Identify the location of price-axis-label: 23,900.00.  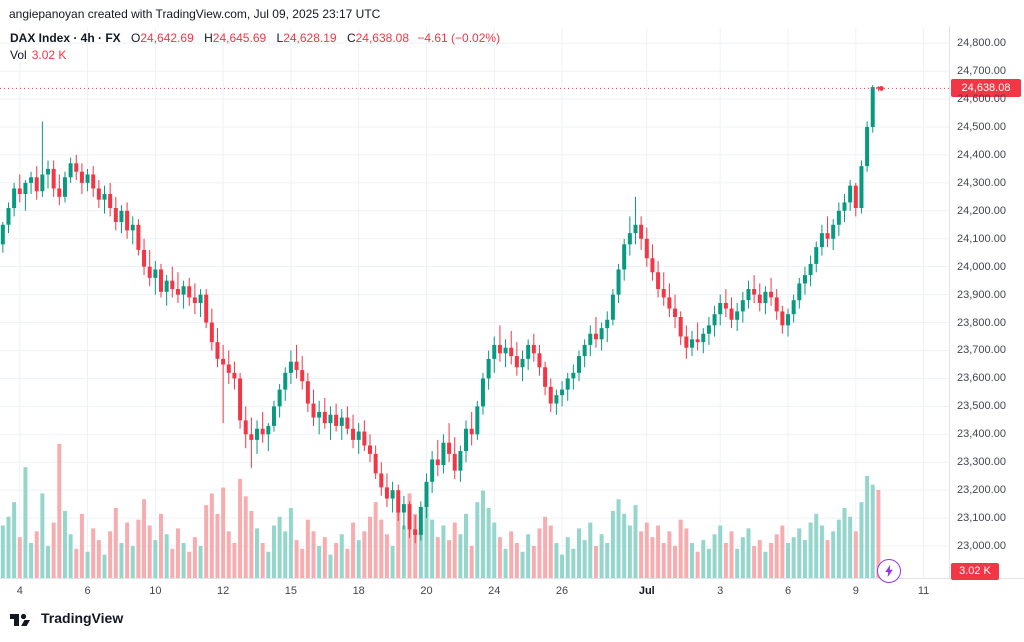
(981, 294).